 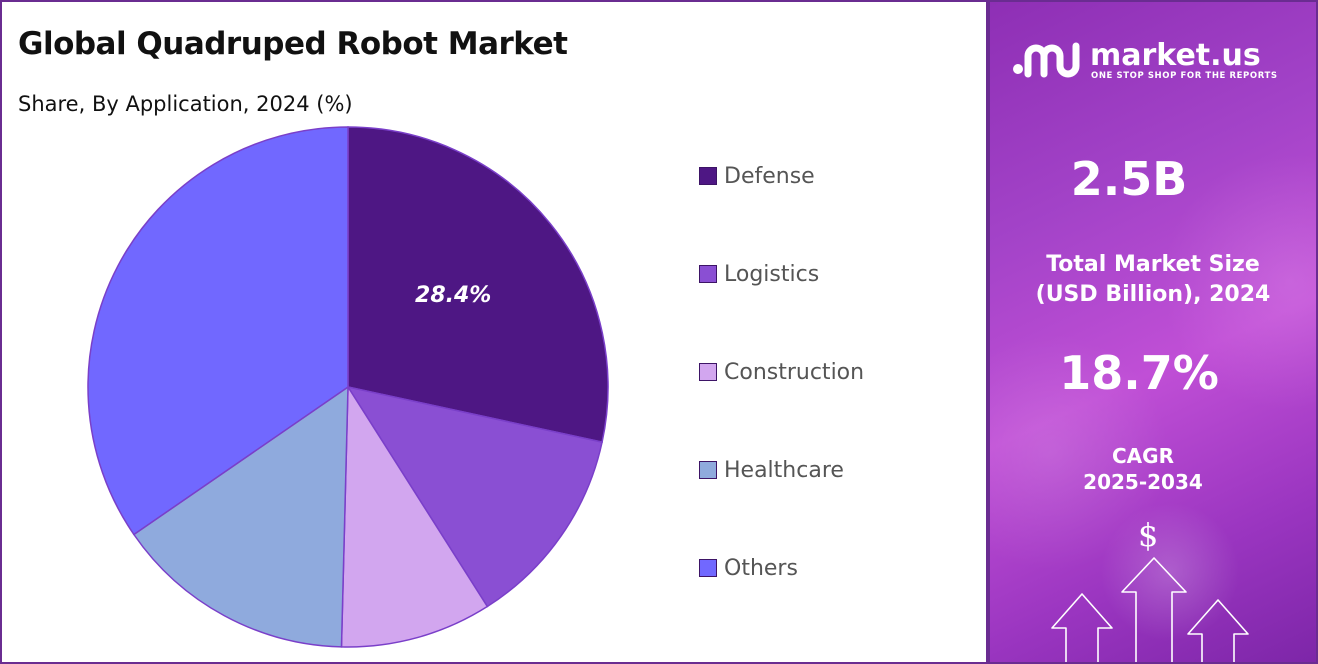 I want to click on market-size-label-line2: (USD Billion), 2024, so click(x=1153, y=294).